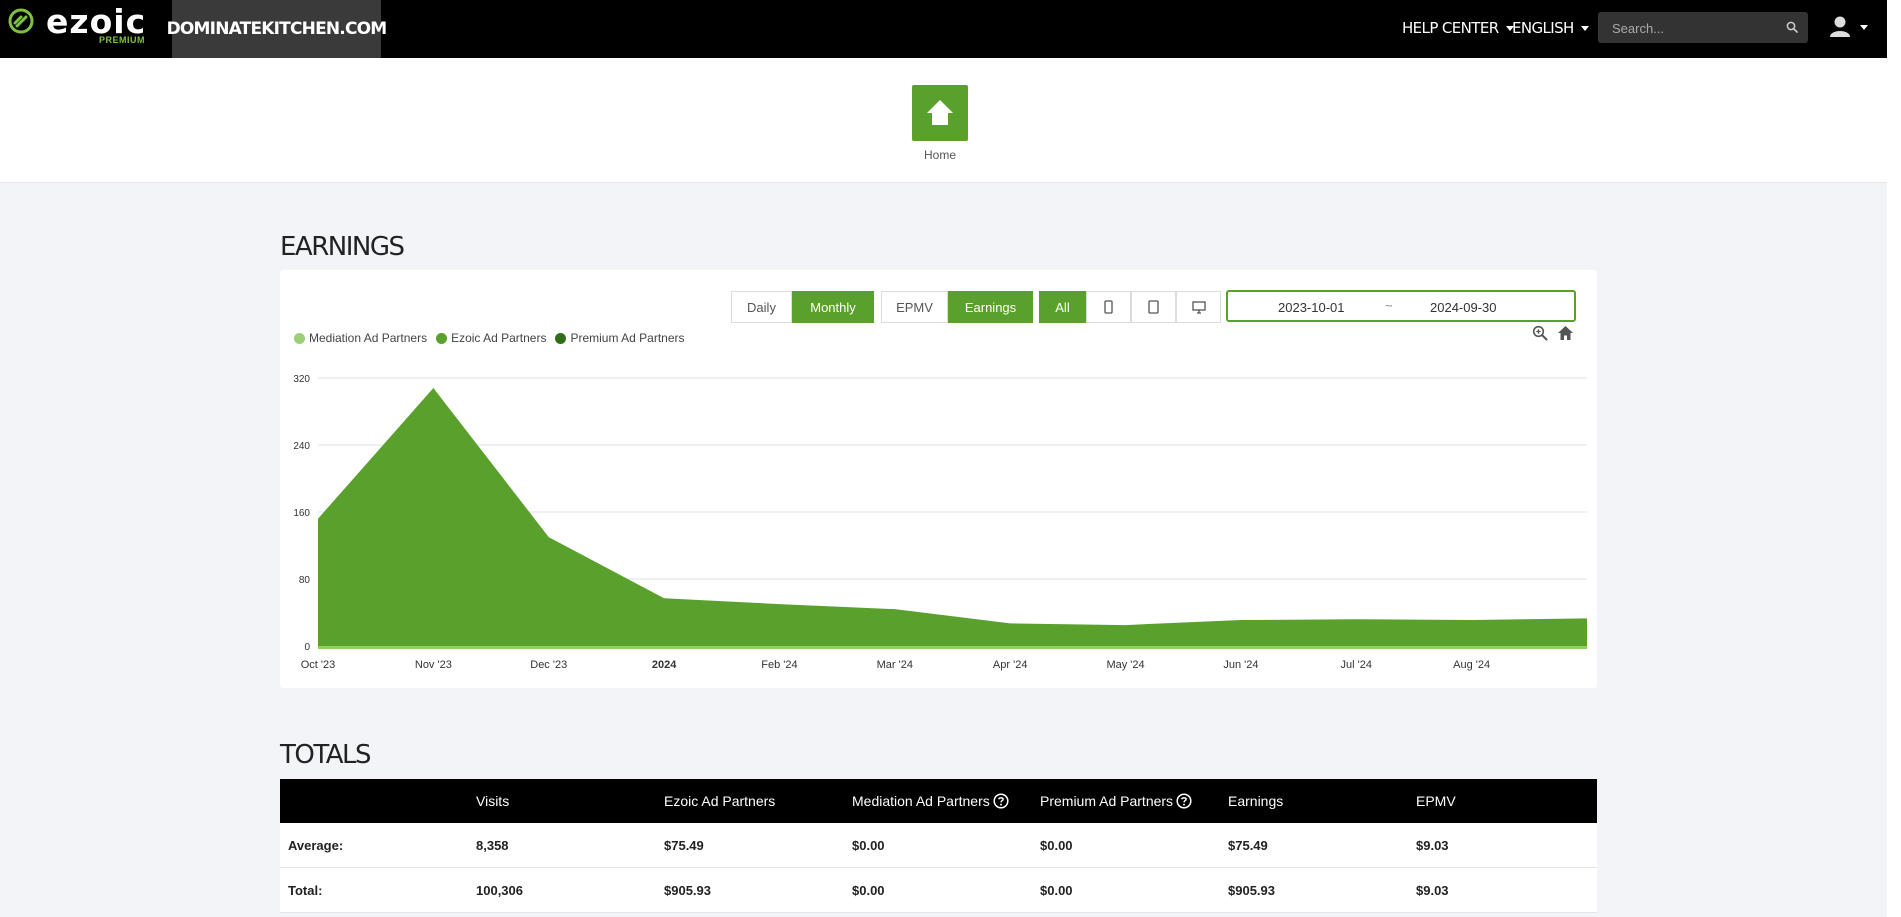 This screenshot has width=1901, height=917. Describe the element at coordinates (318, 665) in the screenshot. I see `x-tick-label: Oct '23` at that location.